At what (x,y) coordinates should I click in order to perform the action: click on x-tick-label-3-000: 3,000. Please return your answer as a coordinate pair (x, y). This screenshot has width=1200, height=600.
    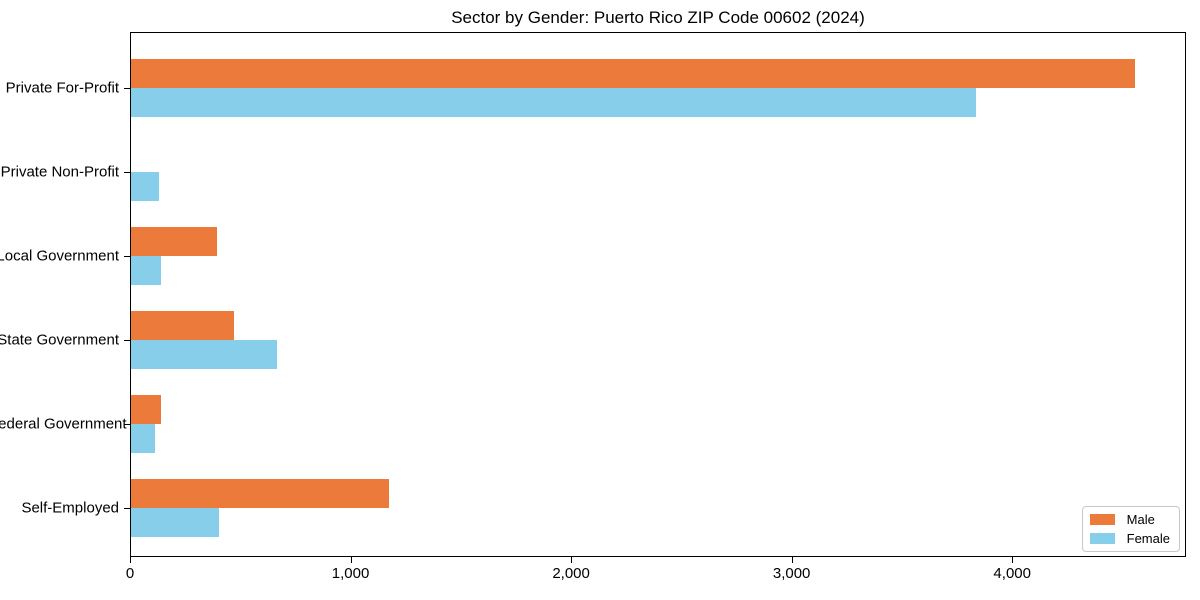
    Looking at the image, I should click on (791, 573).